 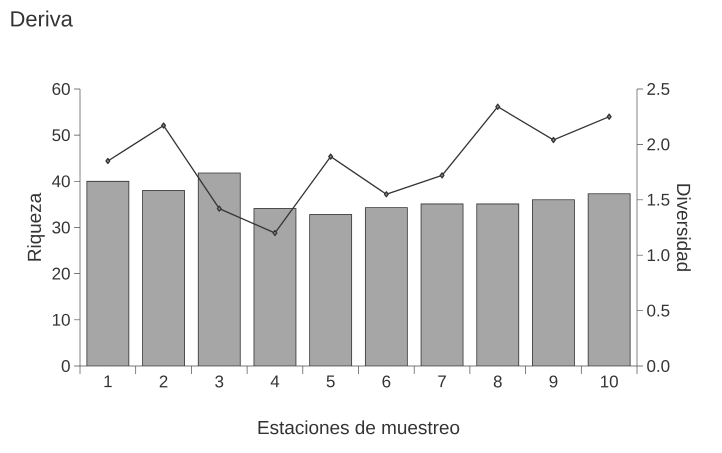 I want to click on x-tick-label: 2, so click(x=164, y=382).